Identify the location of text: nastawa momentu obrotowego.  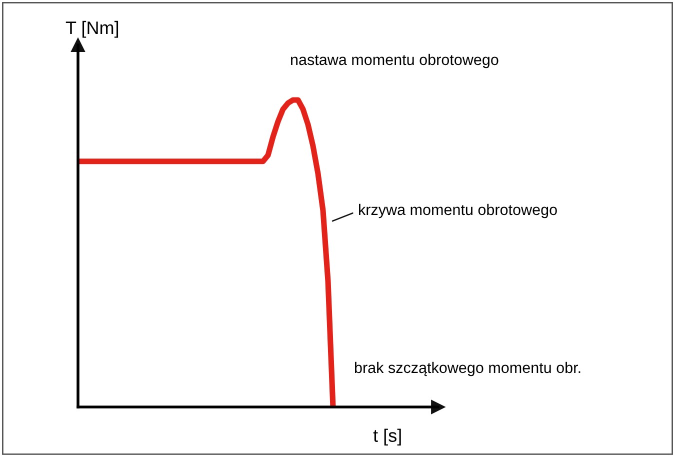
(394, 61).